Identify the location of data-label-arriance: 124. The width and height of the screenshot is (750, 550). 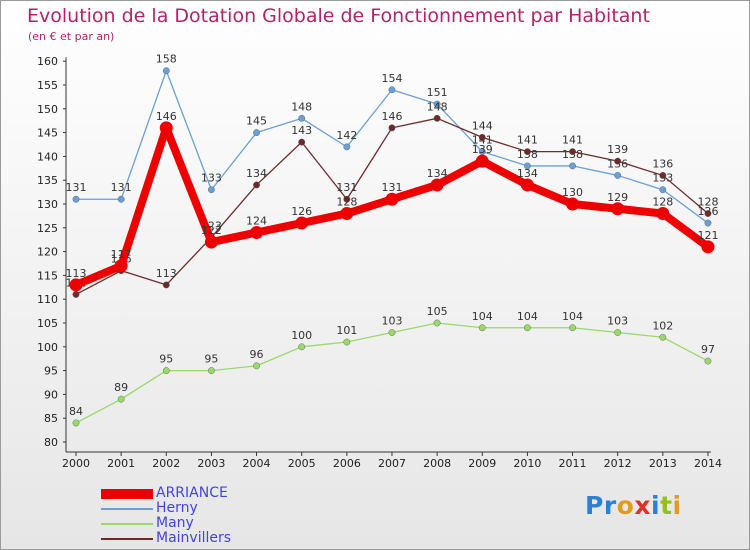
(256, 221).